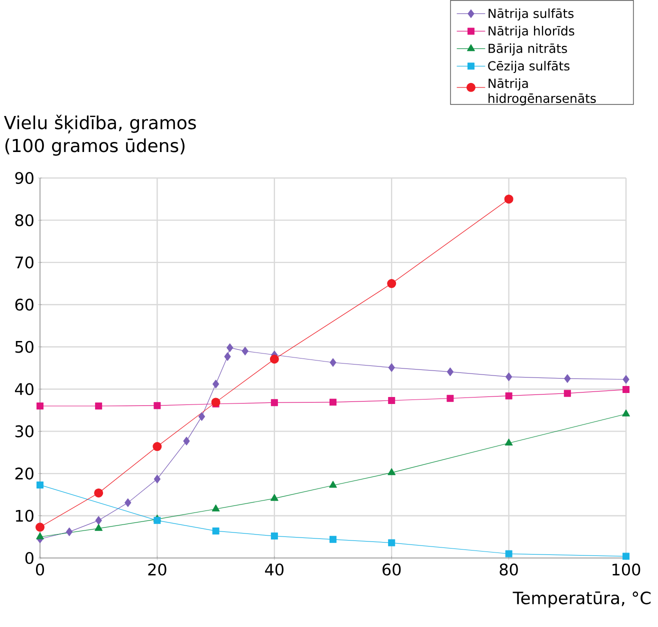 Image resolution: width=658 pixels, height=627 pixels. Describe the element at coordinates (24, 304) in the screenshot. I see `y-tick-label: 60` at that location.